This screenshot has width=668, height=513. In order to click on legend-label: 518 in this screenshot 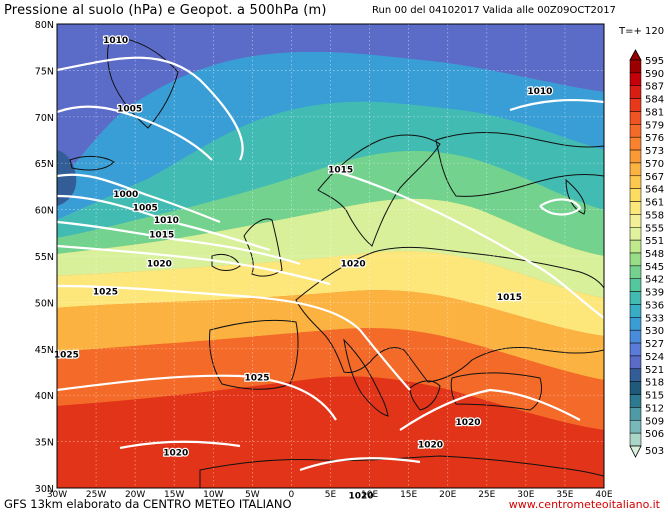, I will do `click(654, 383)`.